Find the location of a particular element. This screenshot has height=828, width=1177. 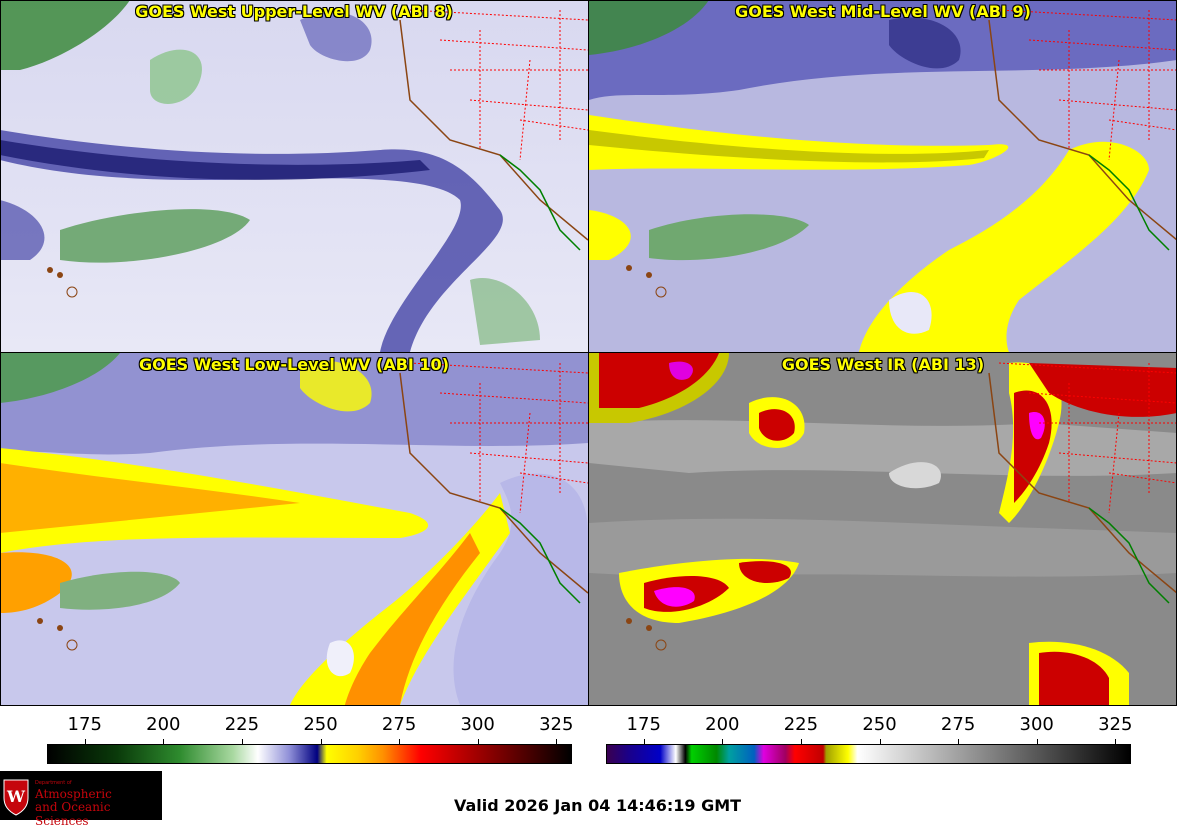

ir-colorbar-tick-label: 225 is located at coordinates (801, 724).